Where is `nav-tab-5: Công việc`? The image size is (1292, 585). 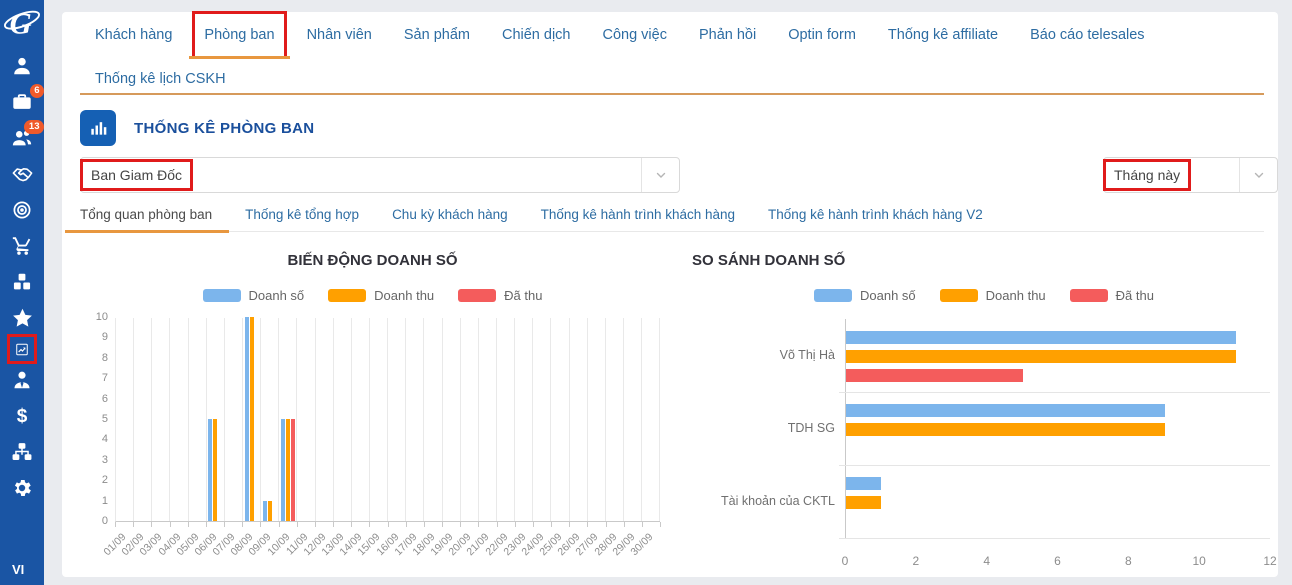
nav-tab-5: Công việc is located at coordinates (634, 35).